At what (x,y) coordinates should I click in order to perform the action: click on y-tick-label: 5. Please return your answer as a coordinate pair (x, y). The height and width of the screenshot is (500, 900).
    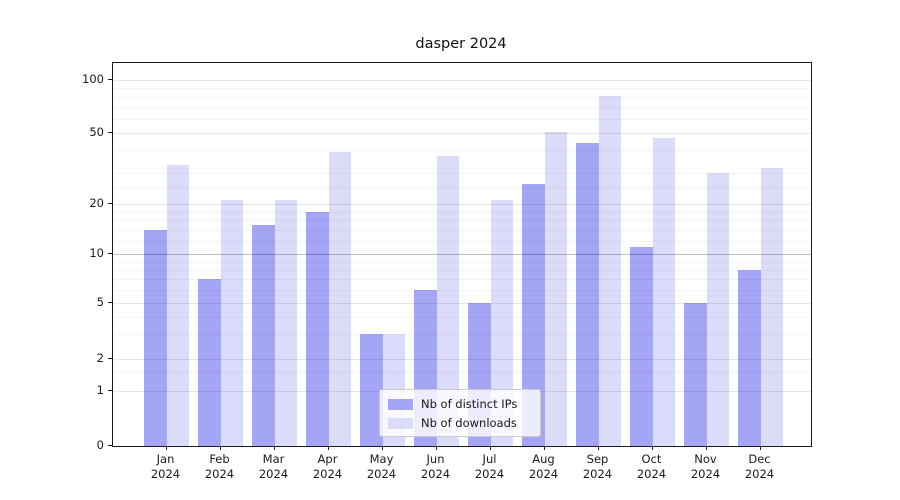
    Looking at the image, I should click on (100, 302).